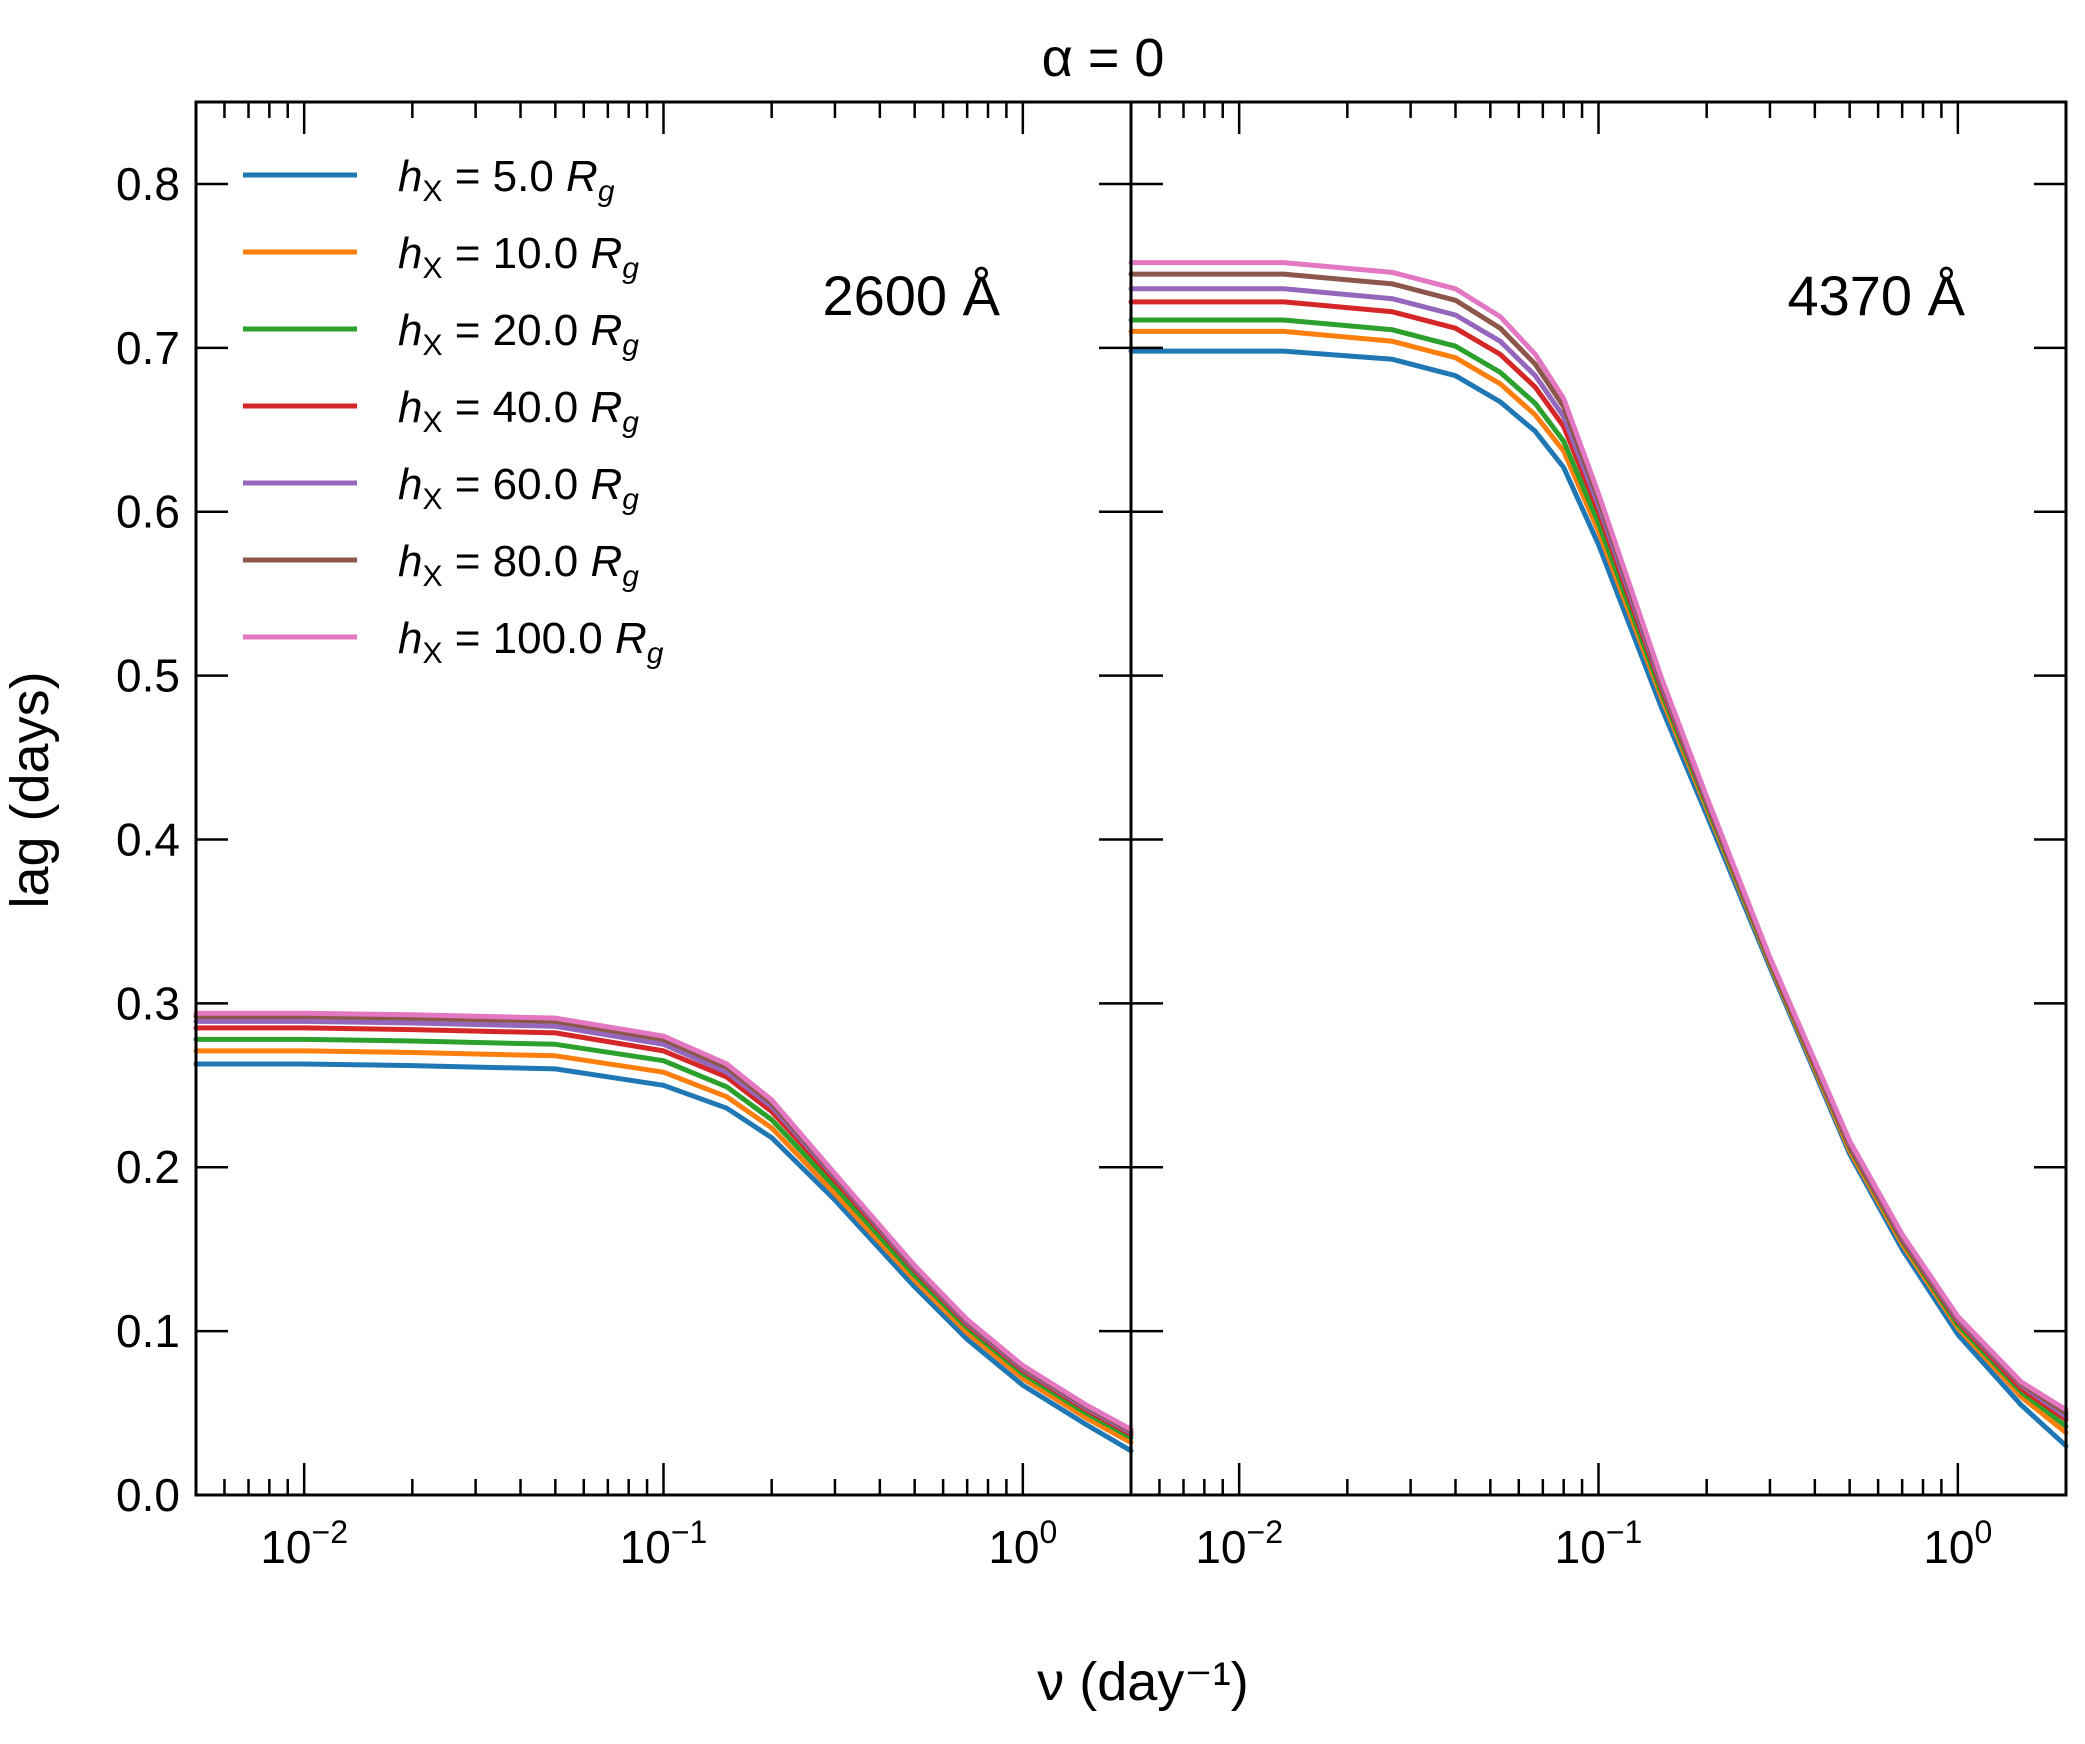 This screenshot has width=2085, height=1744. Describe the element at coordinates (30, 789) in the screenshot. I see `y-axis-label: lag (days)` at that location.